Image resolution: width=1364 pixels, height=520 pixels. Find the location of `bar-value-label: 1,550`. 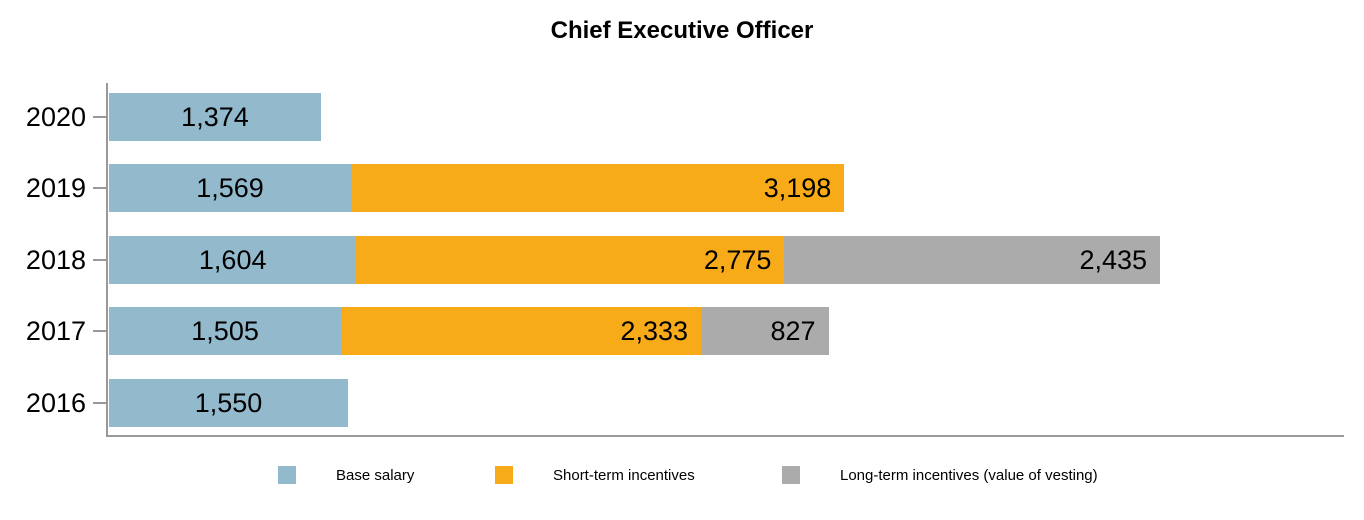

bar-value-label: 1,550 is located at coordinates (228, 402).